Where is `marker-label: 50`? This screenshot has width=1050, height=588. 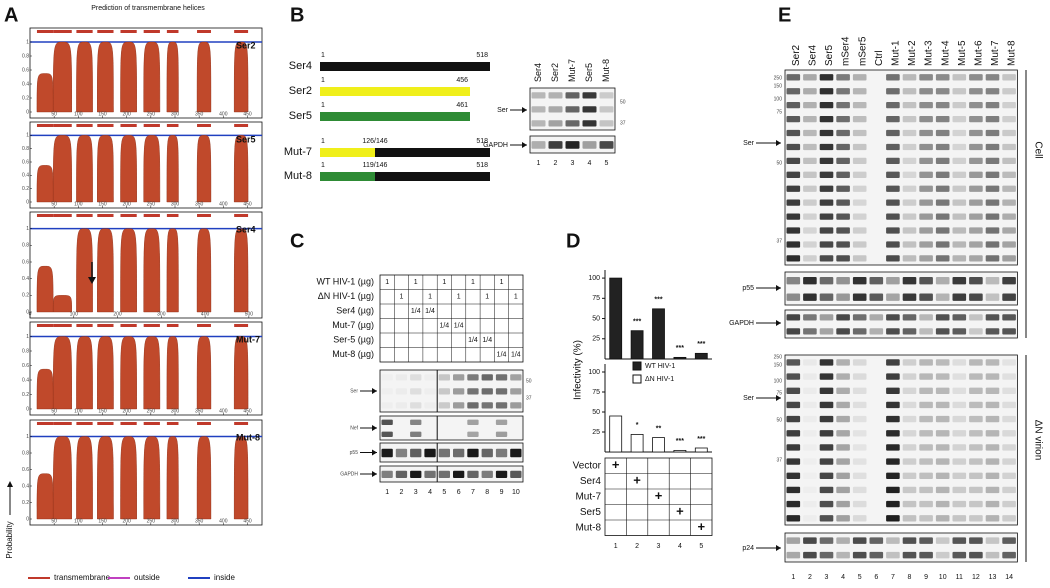 marker-label: 50 is located at coordinates (779, 420).